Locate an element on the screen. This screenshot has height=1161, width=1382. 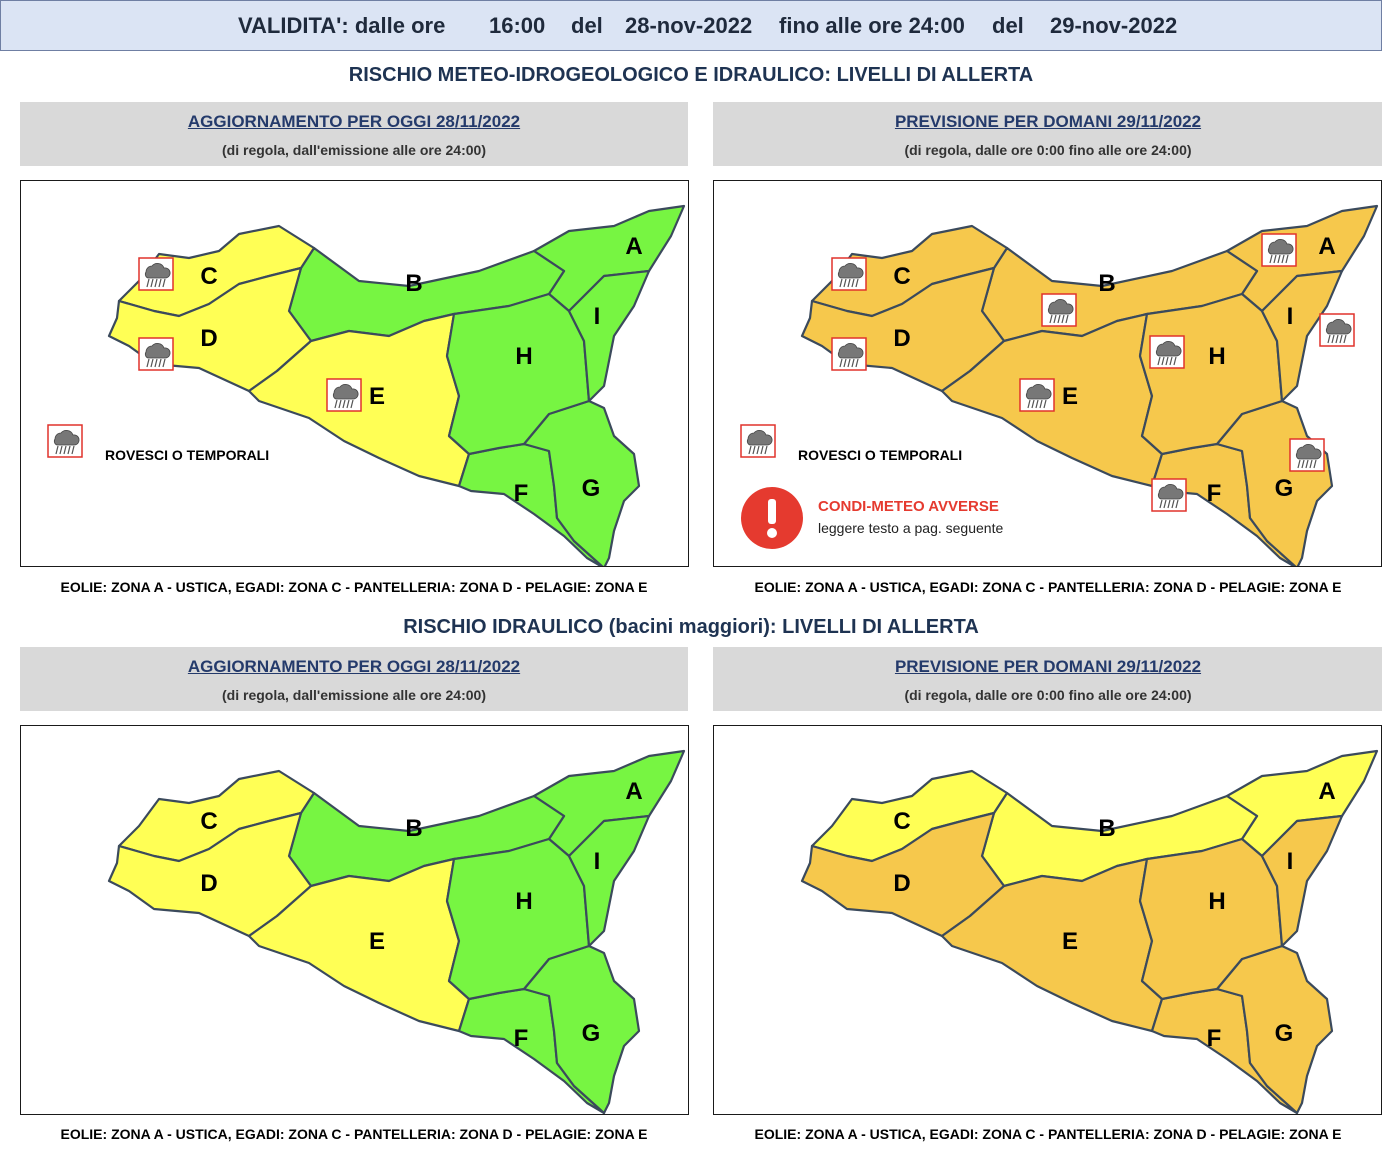
warning-icon is located at coordinates (772, 518).